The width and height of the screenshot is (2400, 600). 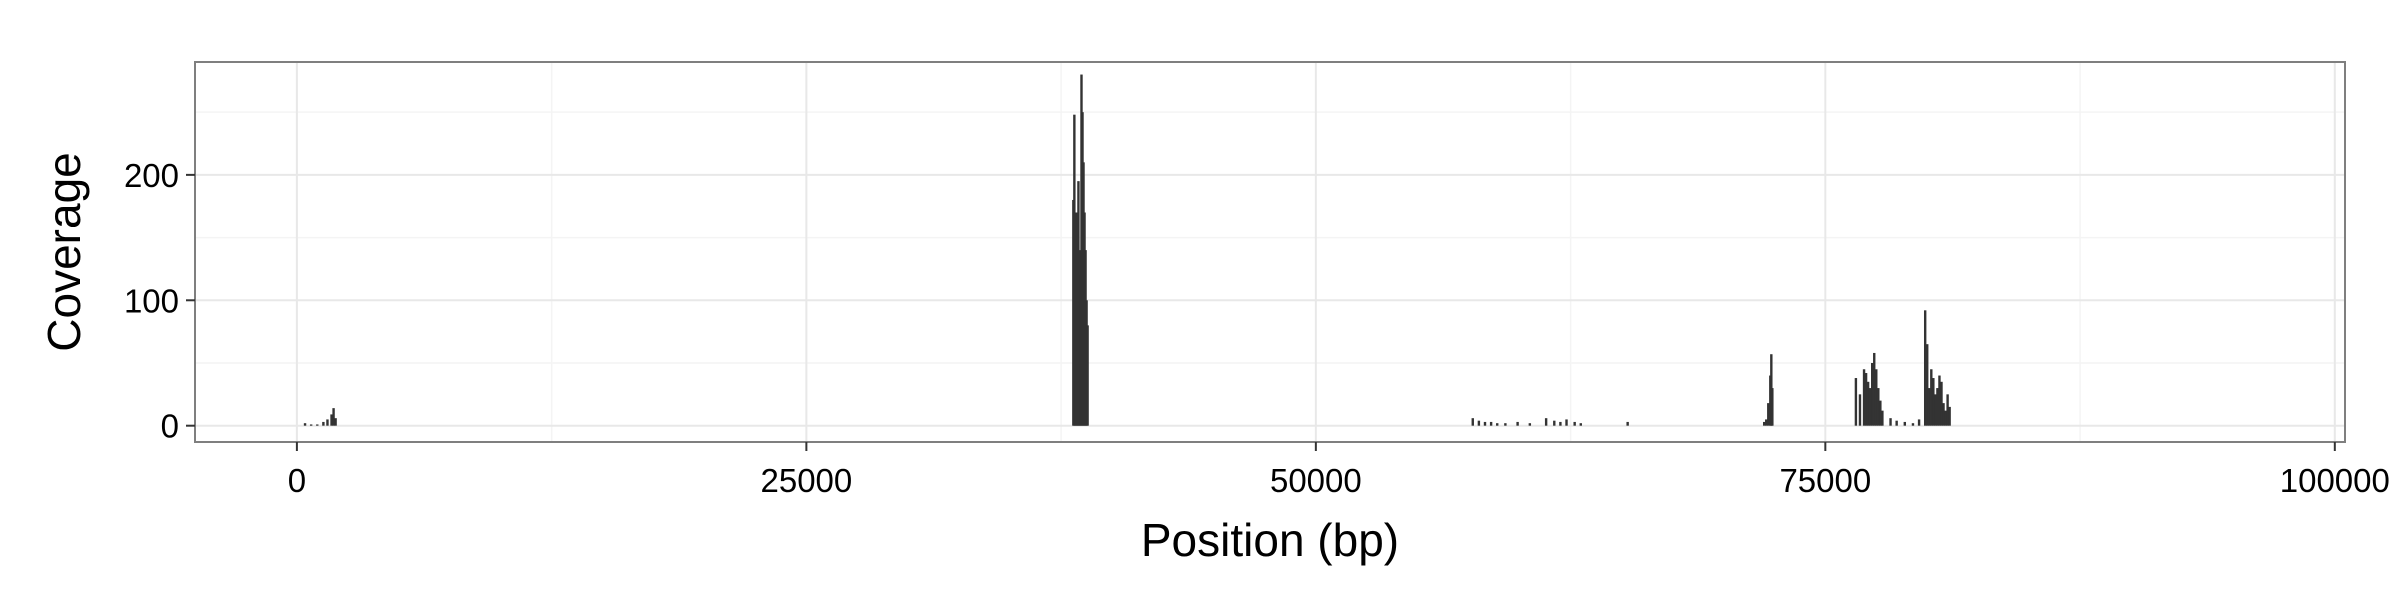 What do you see at coordinates (806, 480) in the screenshot?
I see `x-tick-label: 25000` at bounding box center [806, 480].